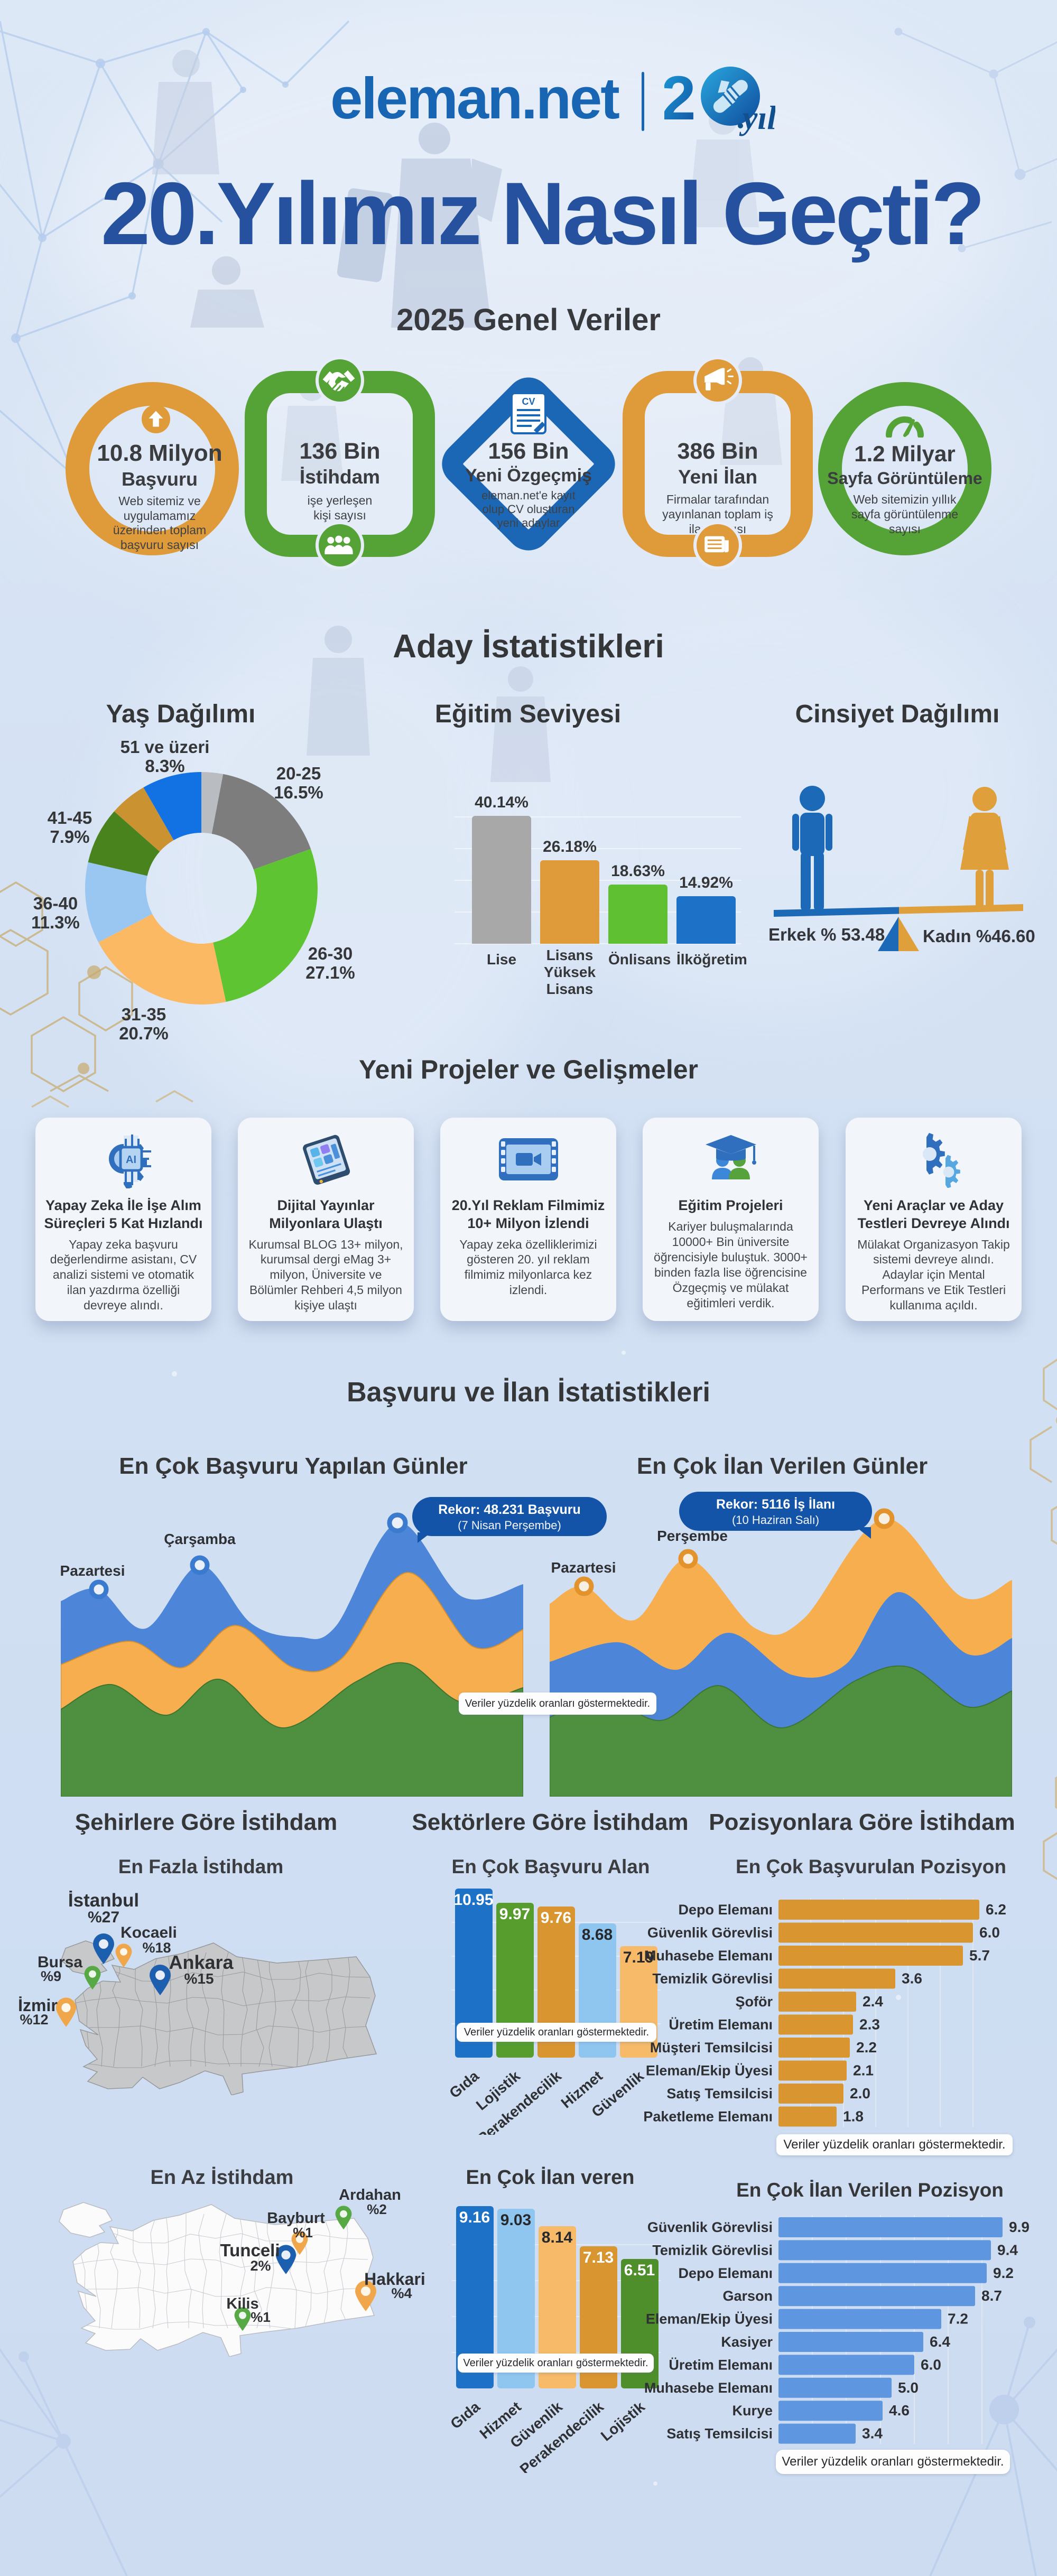 The image size is (1057, 2576). Describe the element at coordinates (754, 2002) in the screenshot. I see `svg-text: Şoför` at that location.